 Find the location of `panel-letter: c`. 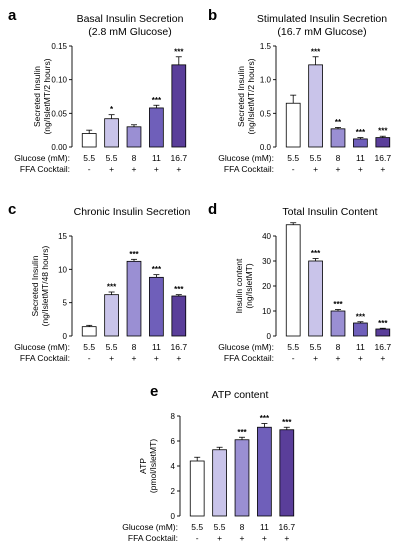

panel-letter: c is located at coordinates (12, 209).